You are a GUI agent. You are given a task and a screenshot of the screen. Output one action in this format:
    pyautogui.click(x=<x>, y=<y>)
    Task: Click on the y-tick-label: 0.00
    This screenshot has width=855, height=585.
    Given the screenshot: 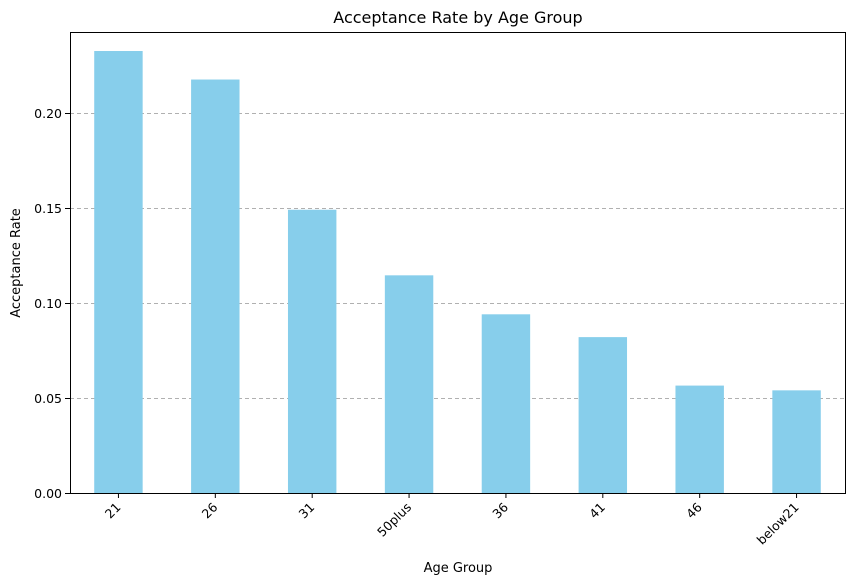 What is the action you would take?
    pyautogui.click(x=48, y=493)
    